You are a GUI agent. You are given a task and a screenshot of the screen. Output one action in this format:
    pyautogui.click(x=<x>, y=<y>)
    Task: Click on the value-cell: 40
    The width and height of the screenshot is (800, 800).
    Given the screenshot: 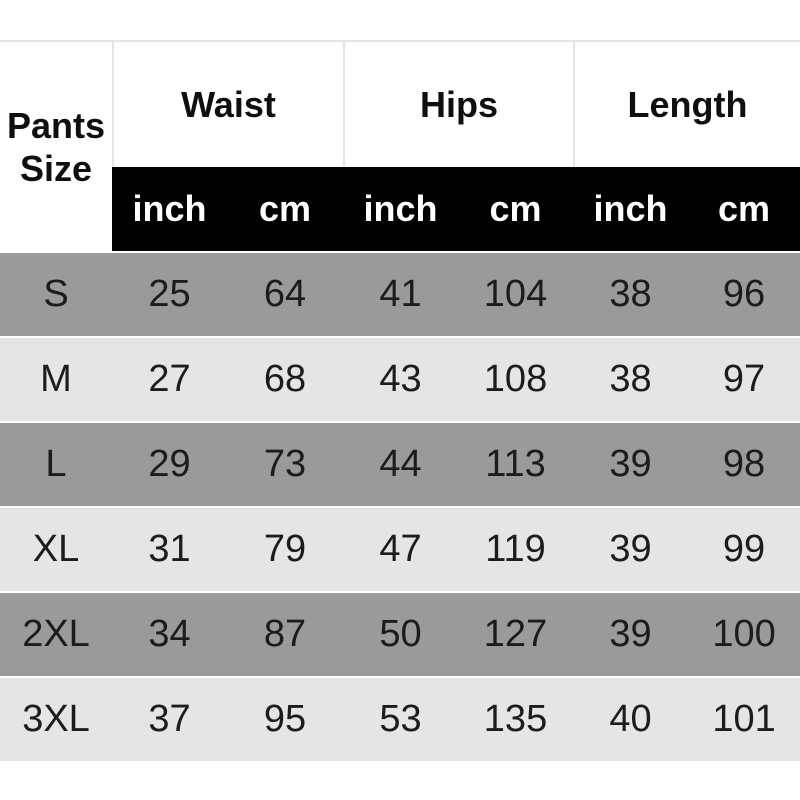 What is the action you would take?
    pyautogui.click(x=631, y=718)
    